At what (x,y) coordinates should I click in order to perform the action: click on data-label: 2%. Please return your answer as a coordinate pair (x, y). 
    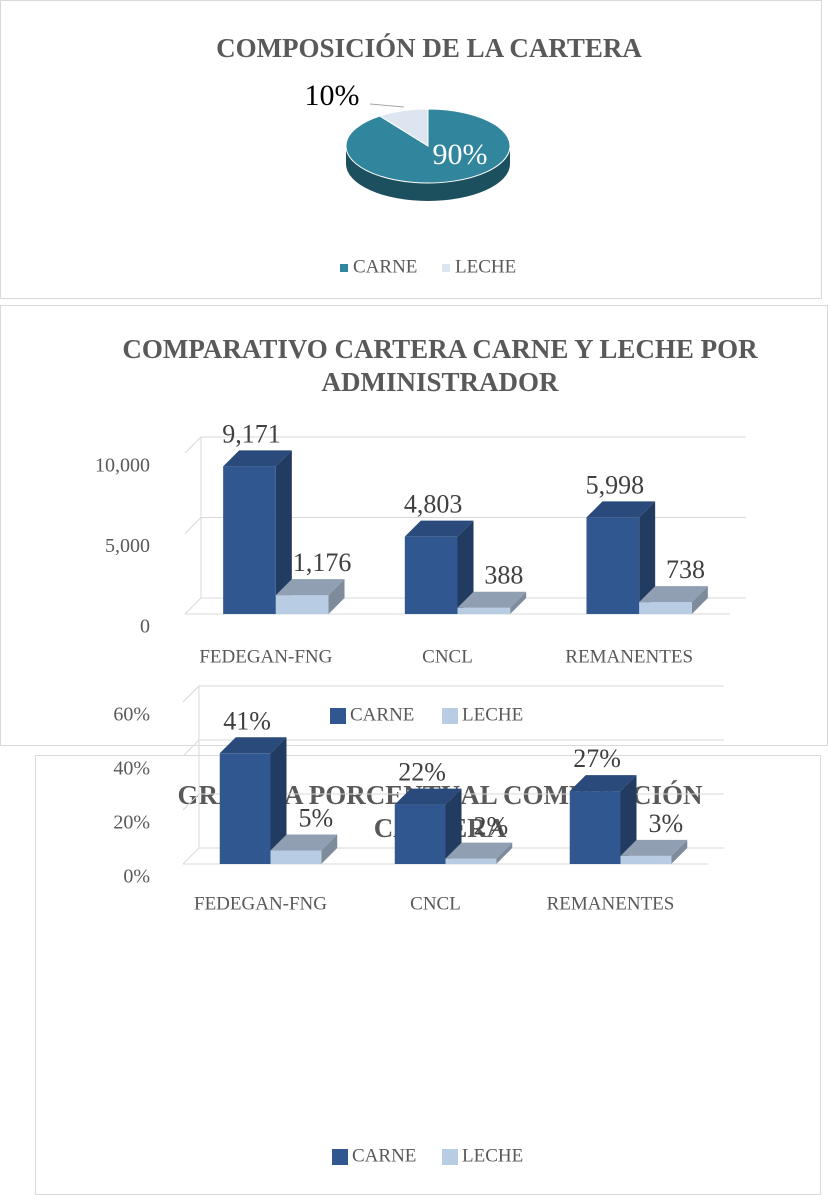
    Looking at the image, I should click on (491, 826).